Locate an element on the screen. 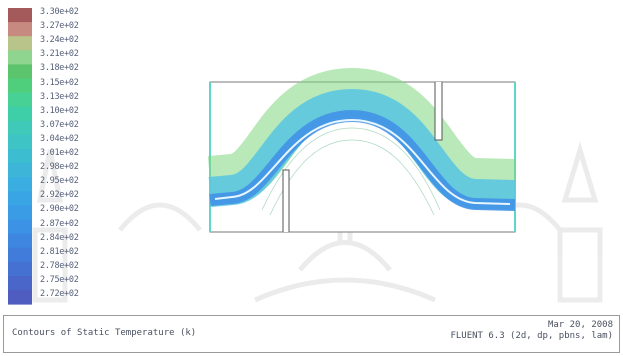 The height and width of the screenshot is (356, 623). lower-baffle is located at coordinates (286, 200).